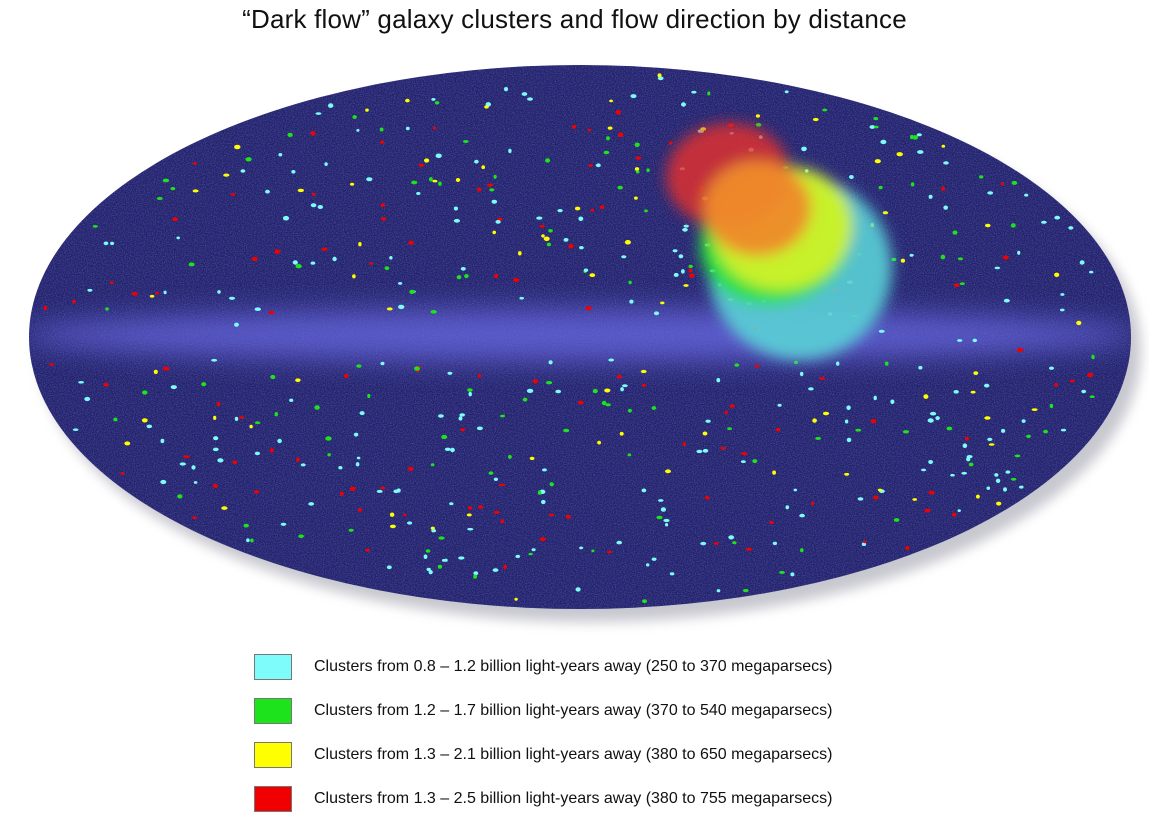  Describe the element at coordinates (273, 755) in the screenshot. I see `legend-swatch-yellow` at that location.